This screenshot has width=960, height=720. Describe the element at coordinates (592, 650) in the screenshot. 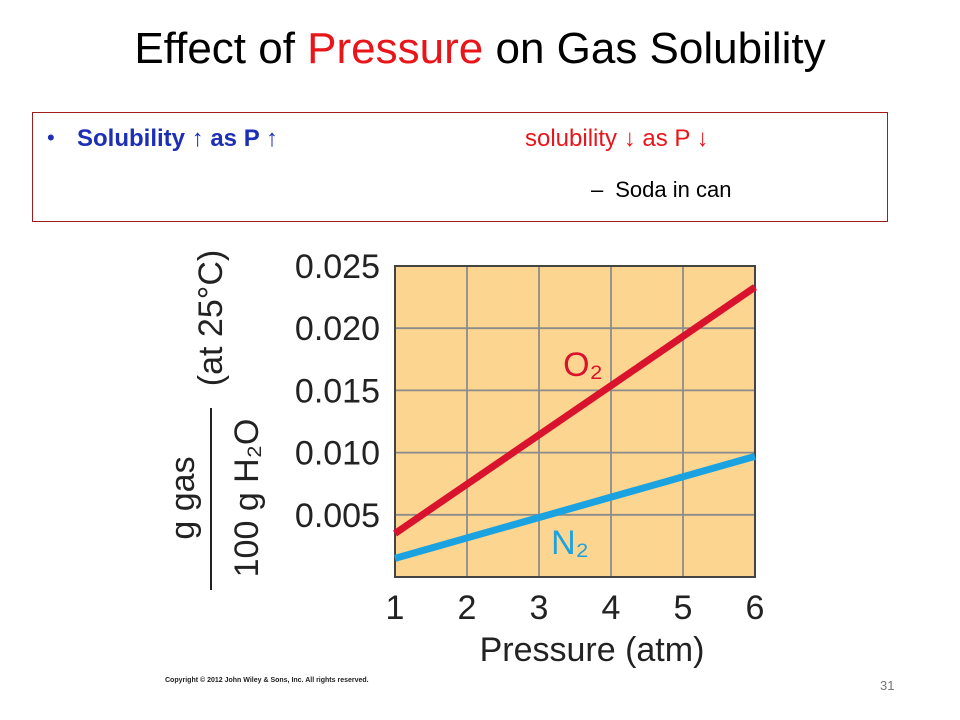

I see `x-axis-label: Pressure (atm)` at that location.